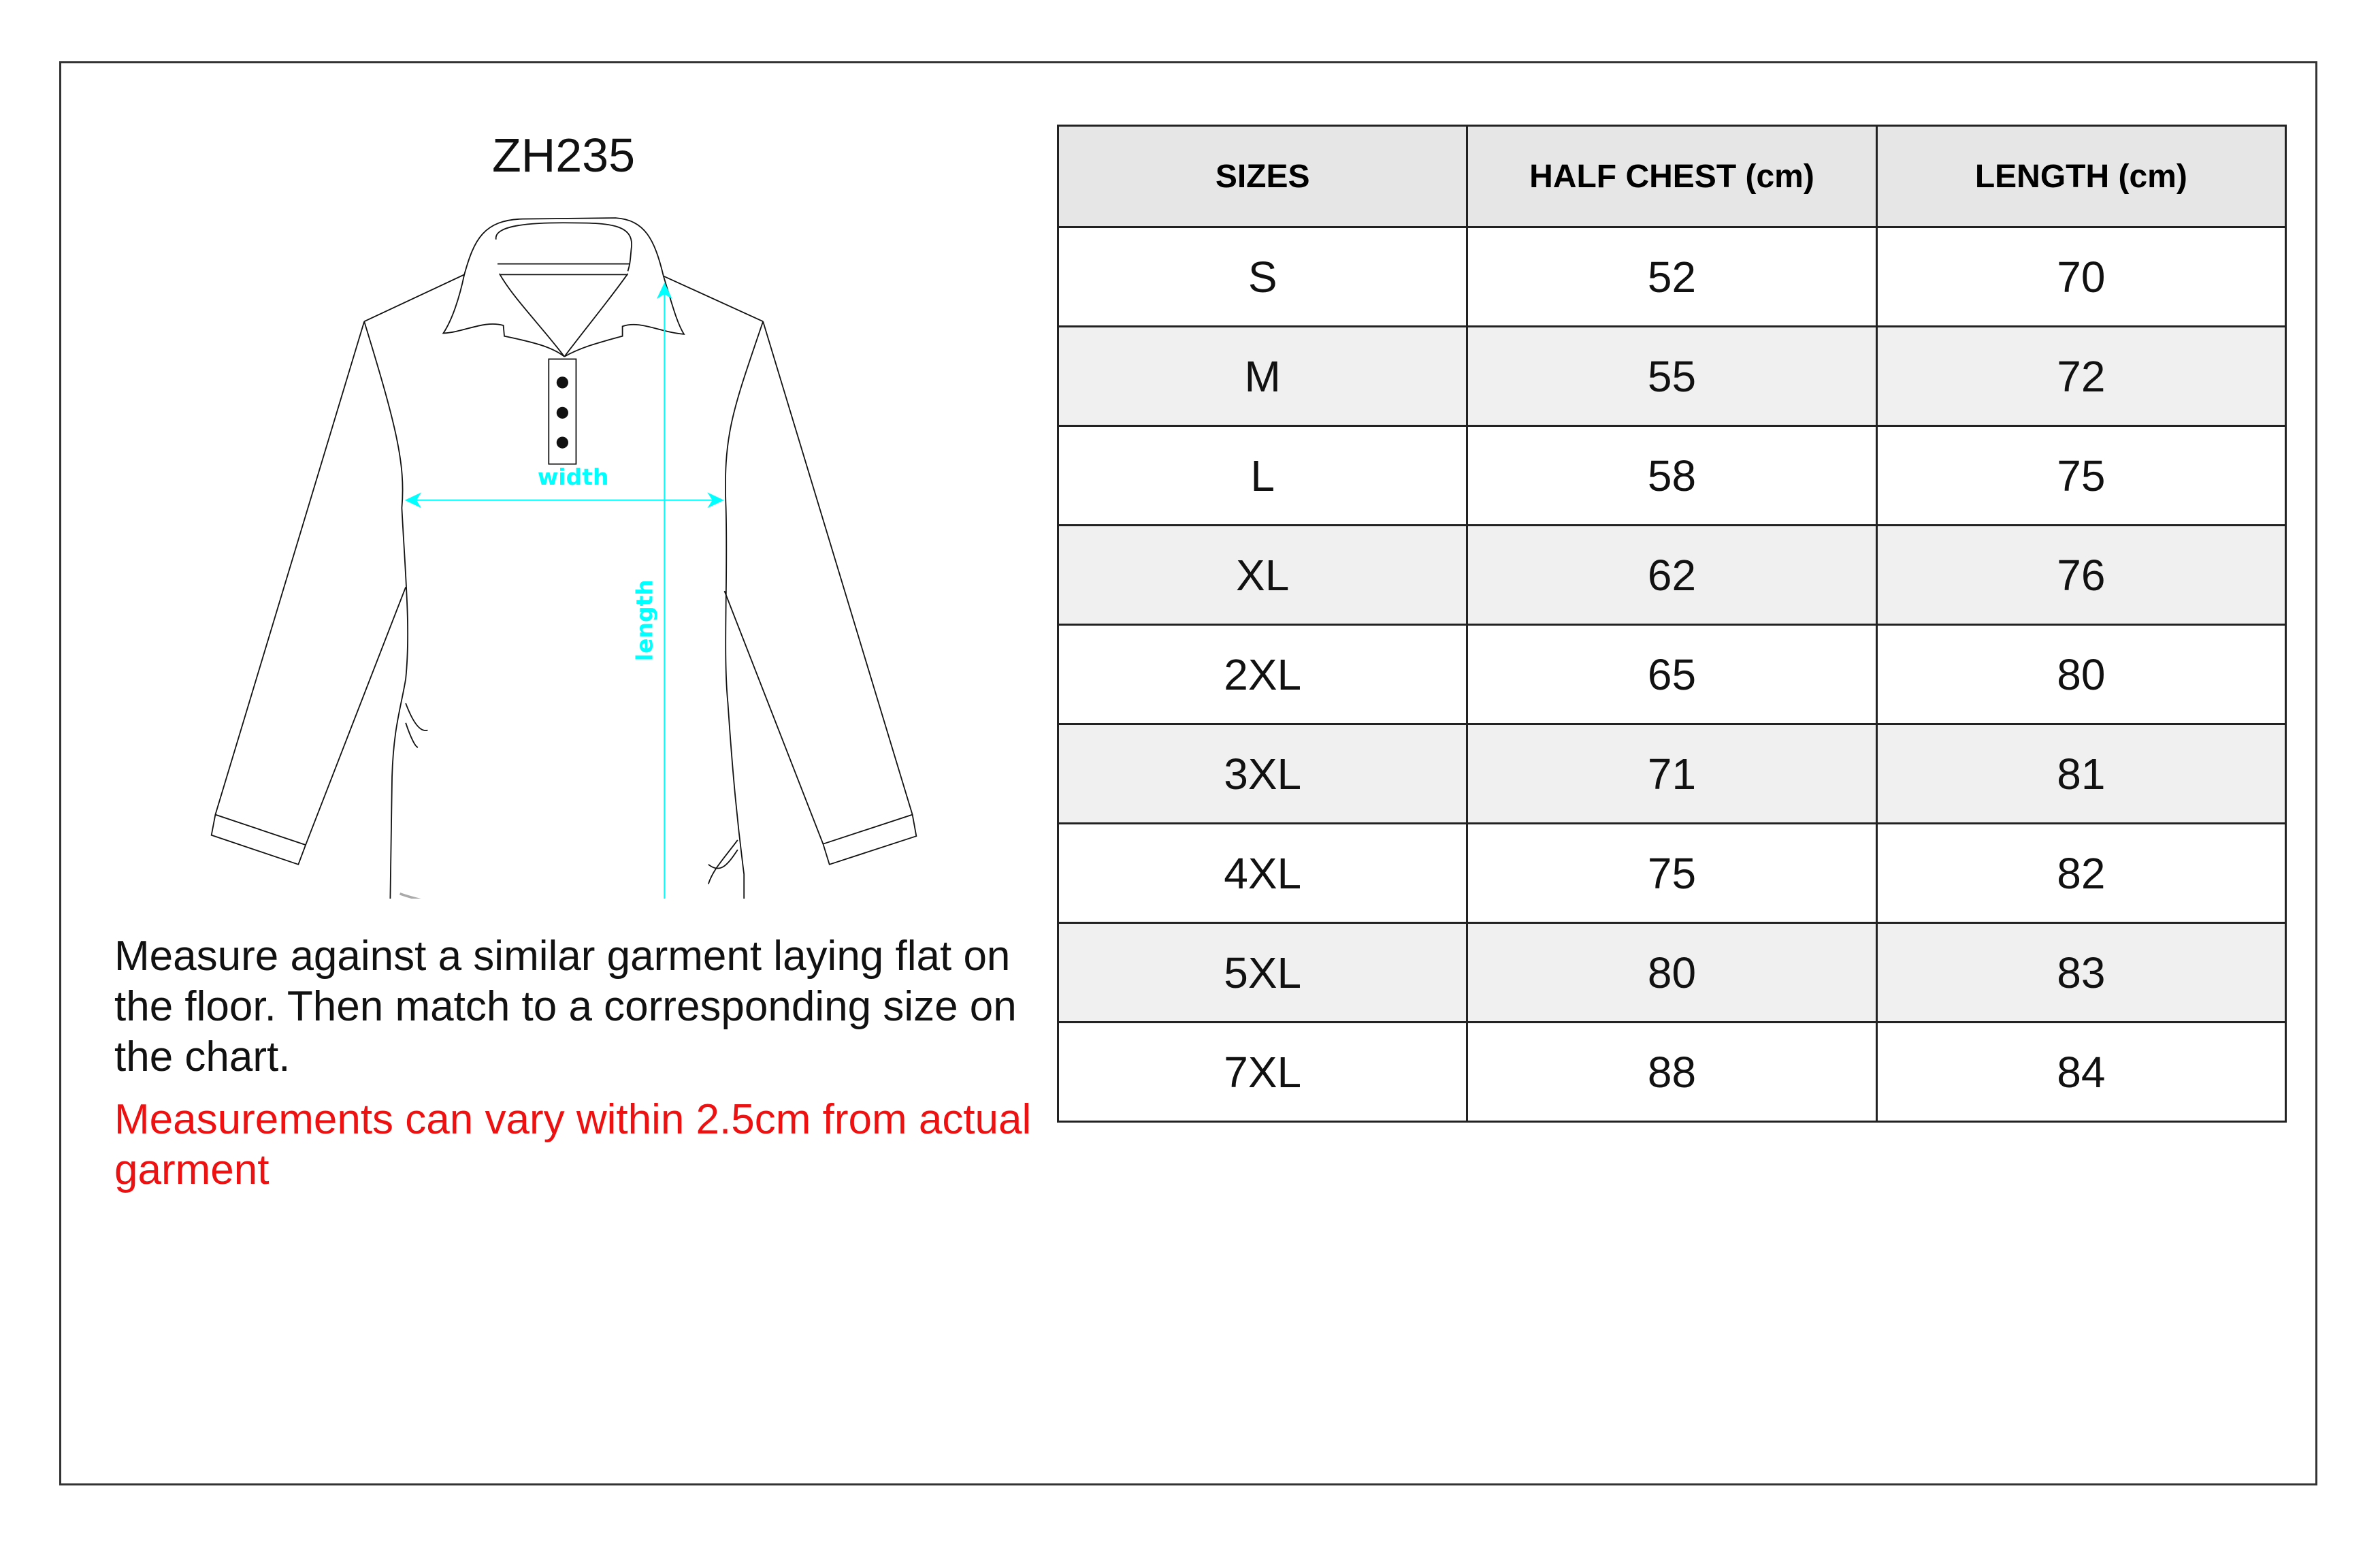 The image size is (2380, 1544). Describe the element at coordinates (1262, 972) in the screenshot. I see `size-cell: 5XL` at that location.